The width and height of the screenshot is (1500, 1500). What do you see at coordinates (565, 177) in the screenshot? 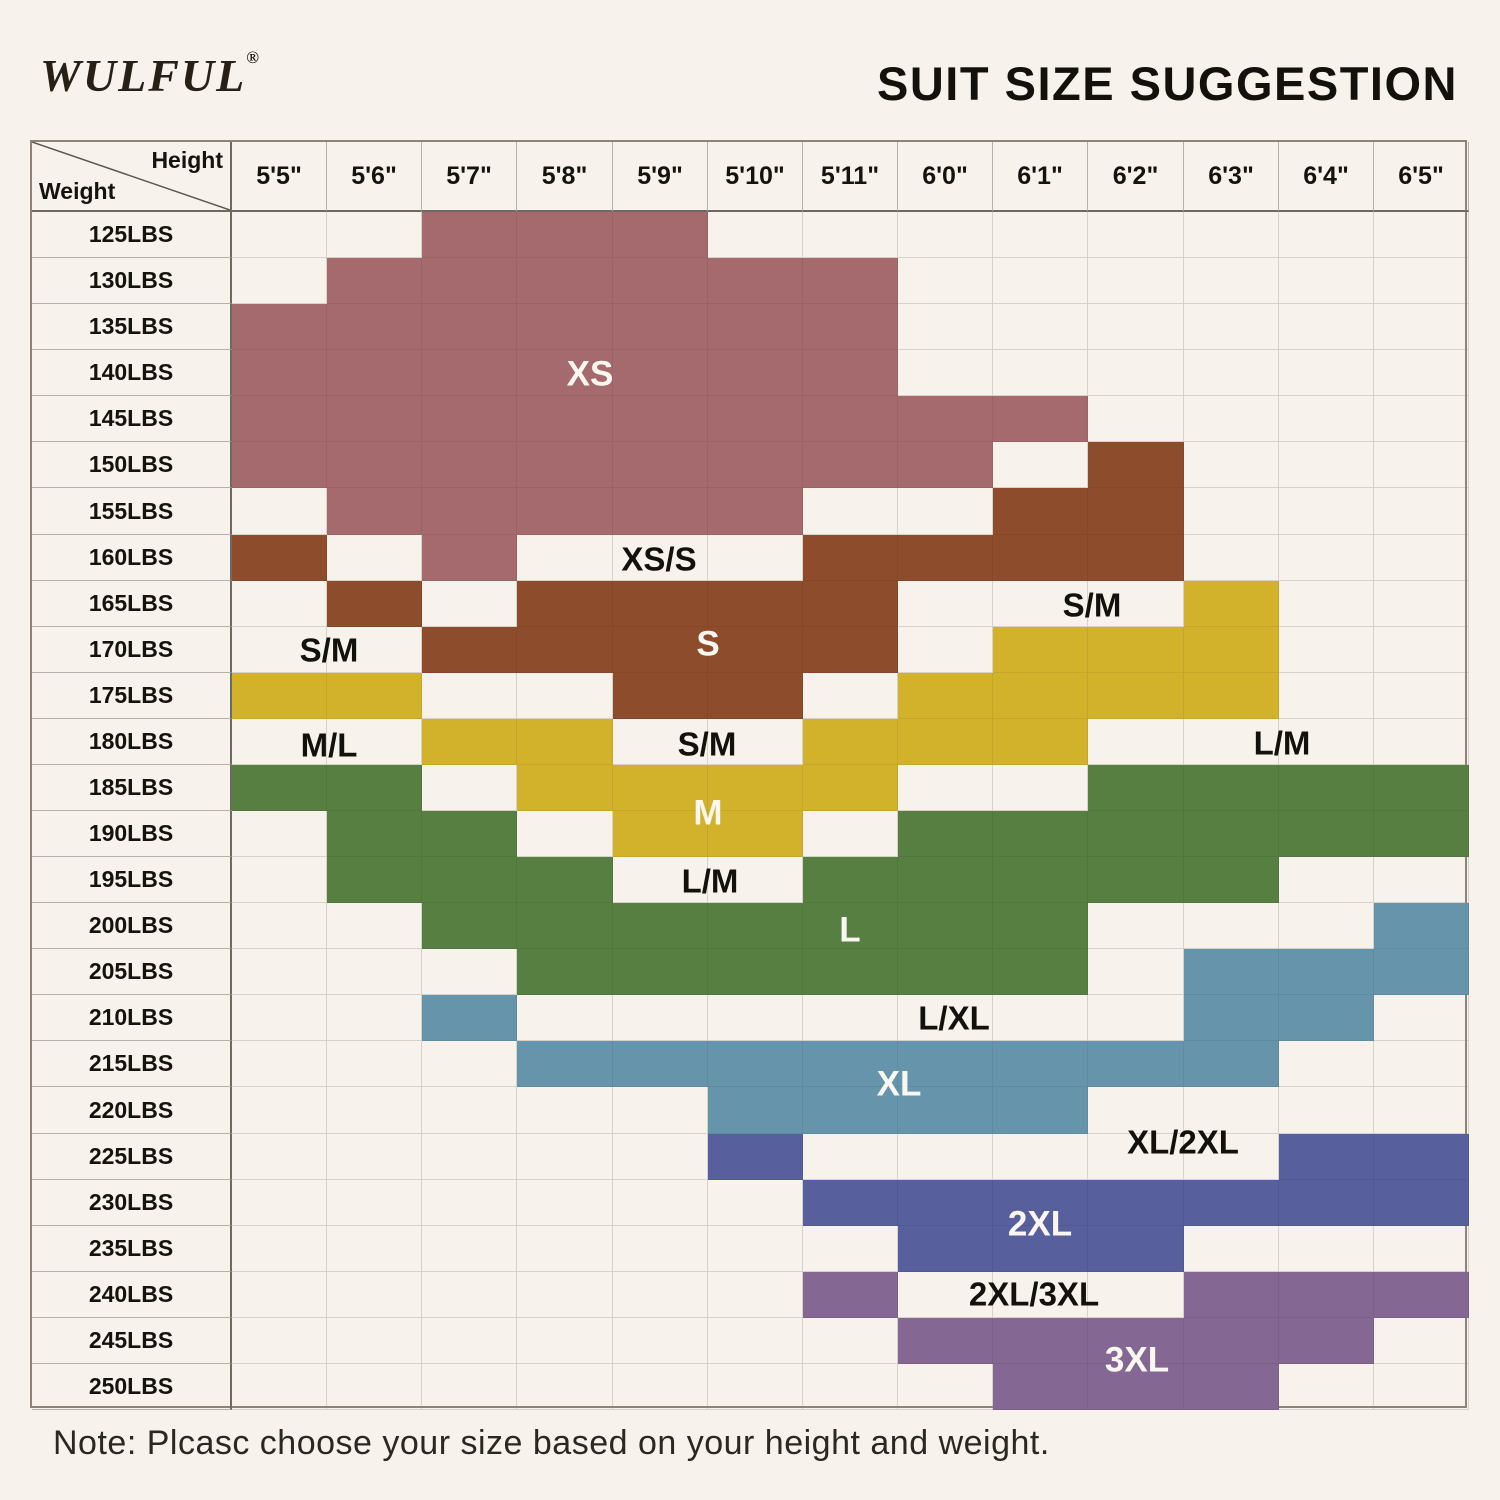
I see `column-header-height: 5'8"` at bounding box center [565, 177].